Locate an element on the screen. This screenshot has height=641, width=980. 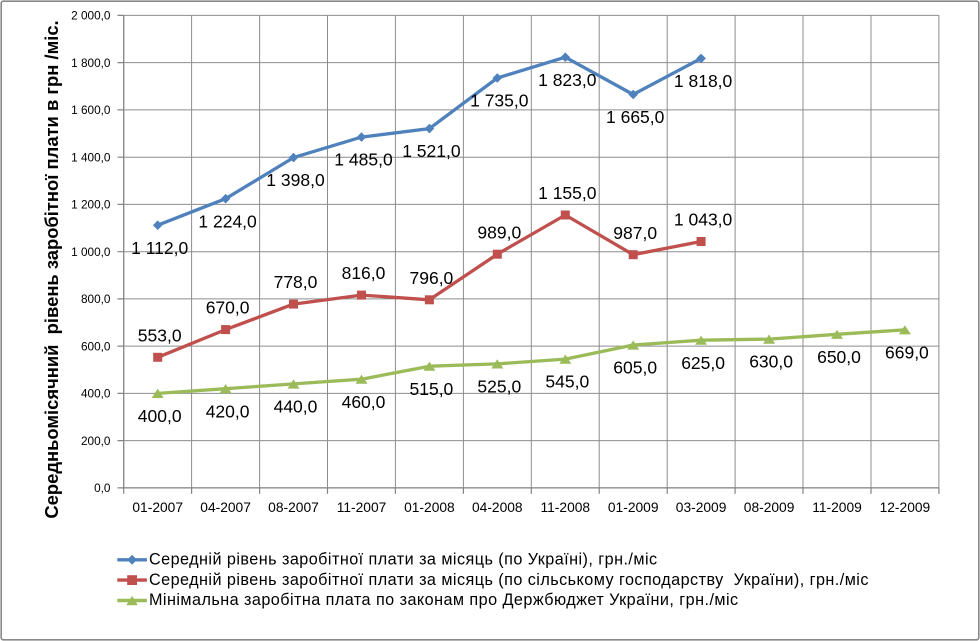
svg-text: 460,0 is located at coordinates (364, 402).